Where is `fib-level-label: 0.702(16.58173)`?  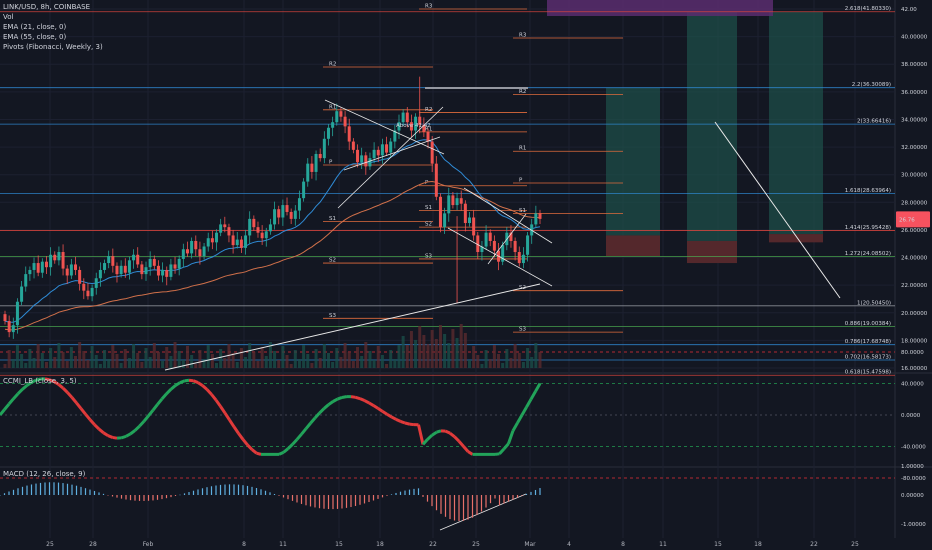
fib-level-label: 0.702(16.58173) is located at coordinates (868, 357).